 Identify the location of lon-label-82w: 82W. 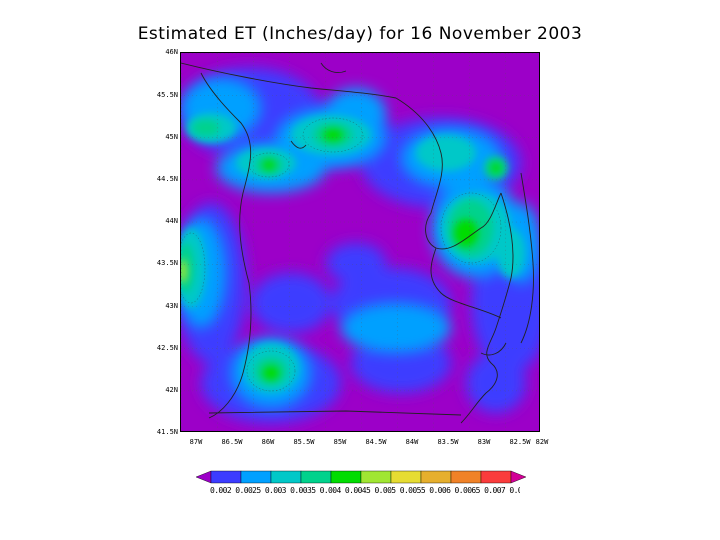
(542, 442).